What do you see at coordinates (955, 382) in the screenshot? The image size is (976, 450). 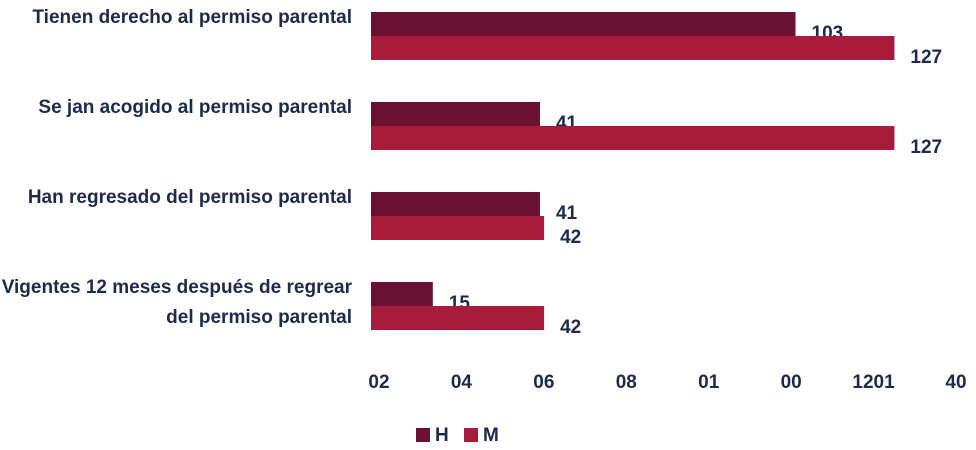 I see `x-tick-label: 40` at bounding box center [955, 382].